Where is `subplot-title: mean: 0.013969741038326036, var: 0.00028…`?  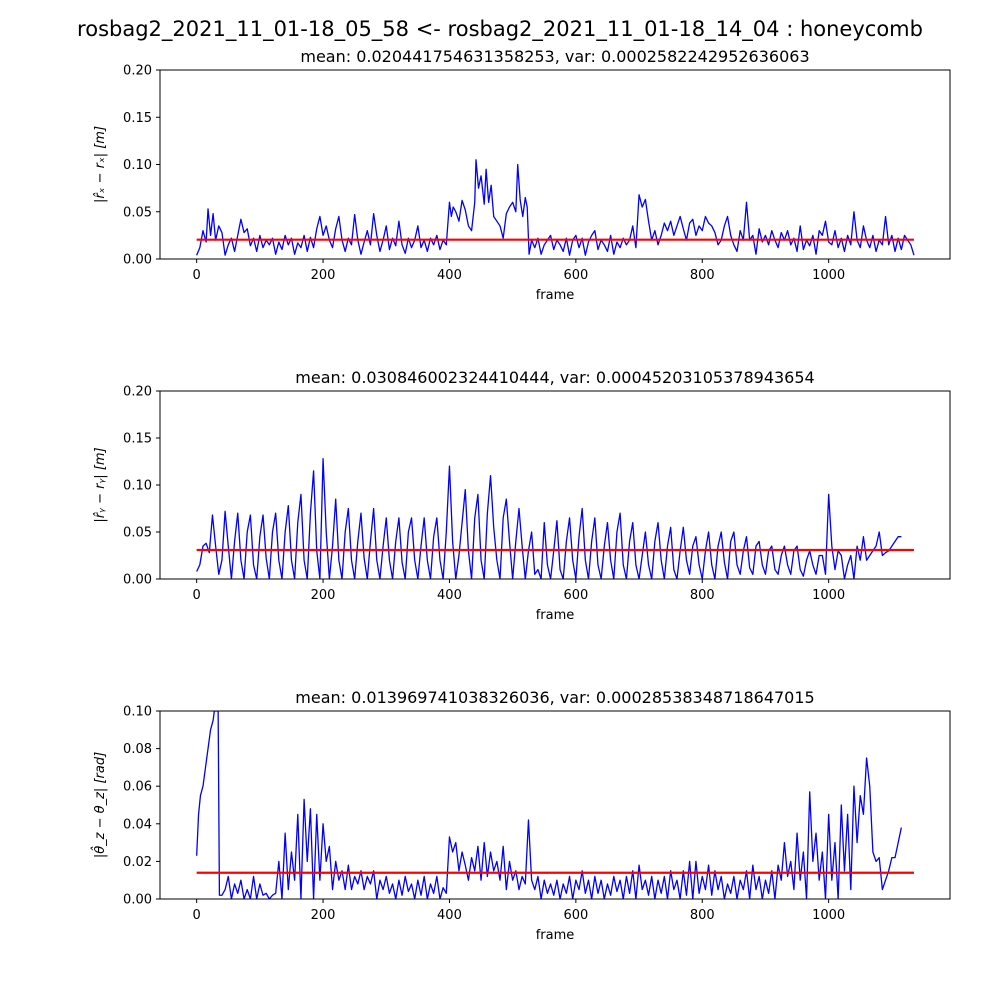 subplot-title: mean: 0.013969741038326036, var: 0.00028… is located at coordinates (554, 697).